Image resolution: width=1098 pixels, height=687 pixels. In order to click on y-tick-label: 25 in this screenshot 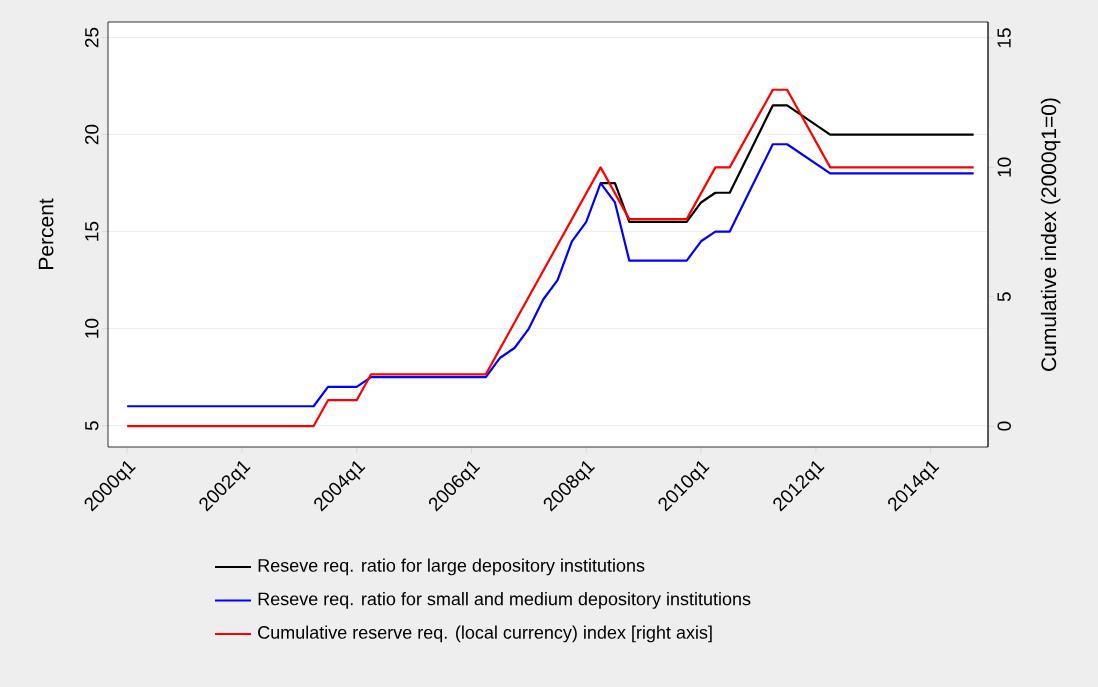, I will do `click(92, 37)`.